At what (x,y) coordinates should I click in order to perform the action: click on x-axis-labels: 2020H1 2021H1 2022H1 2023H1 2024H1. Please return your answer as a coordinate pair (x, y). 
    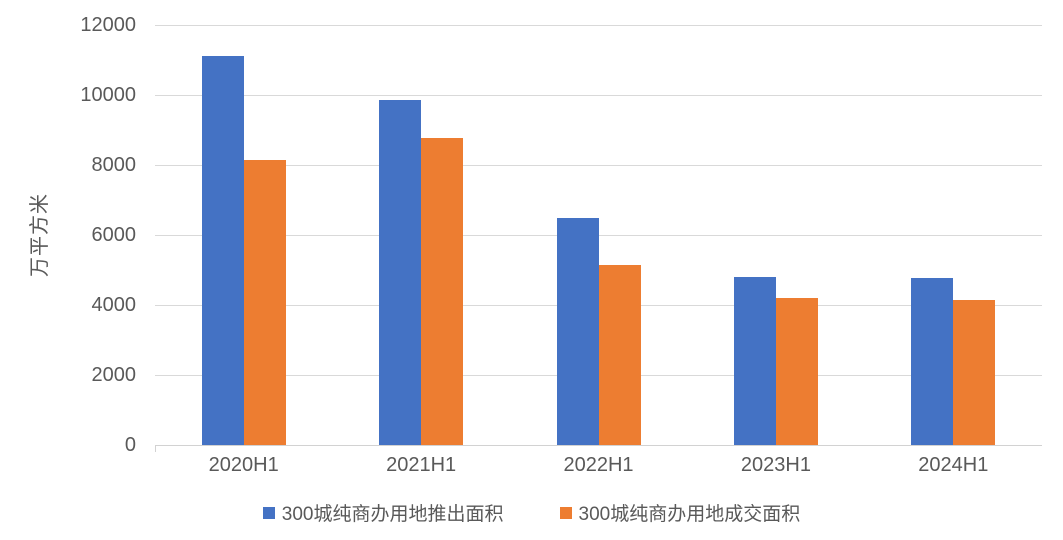
    Looking at the image, I should click on (598, 465).